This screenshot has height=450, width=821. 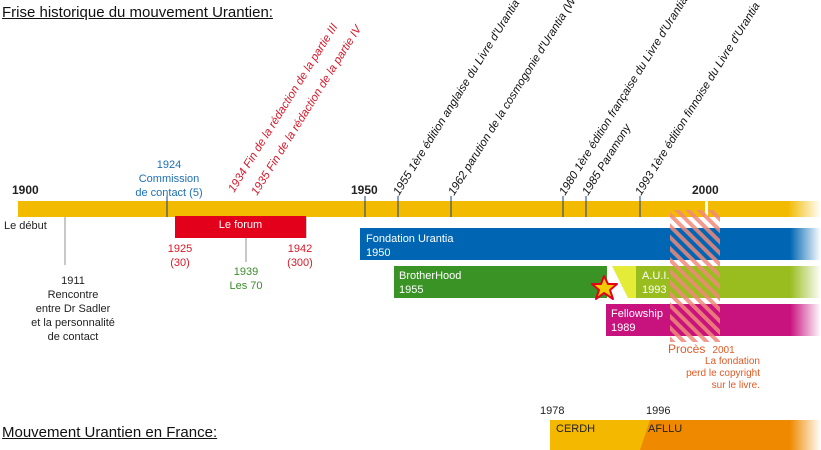 I want to click on year-1900: 1900, so click(x=25, y=190).